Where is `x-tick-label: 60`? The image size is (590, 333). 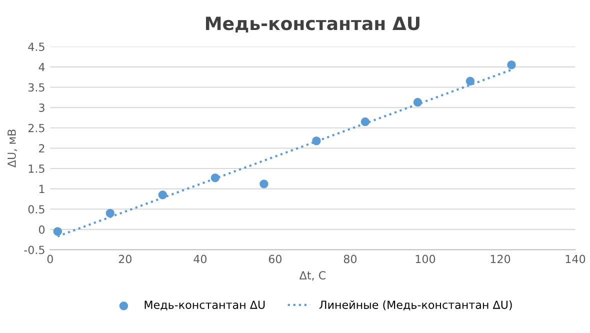
x-tick-label: 60 is located at coordinates (275, 259).